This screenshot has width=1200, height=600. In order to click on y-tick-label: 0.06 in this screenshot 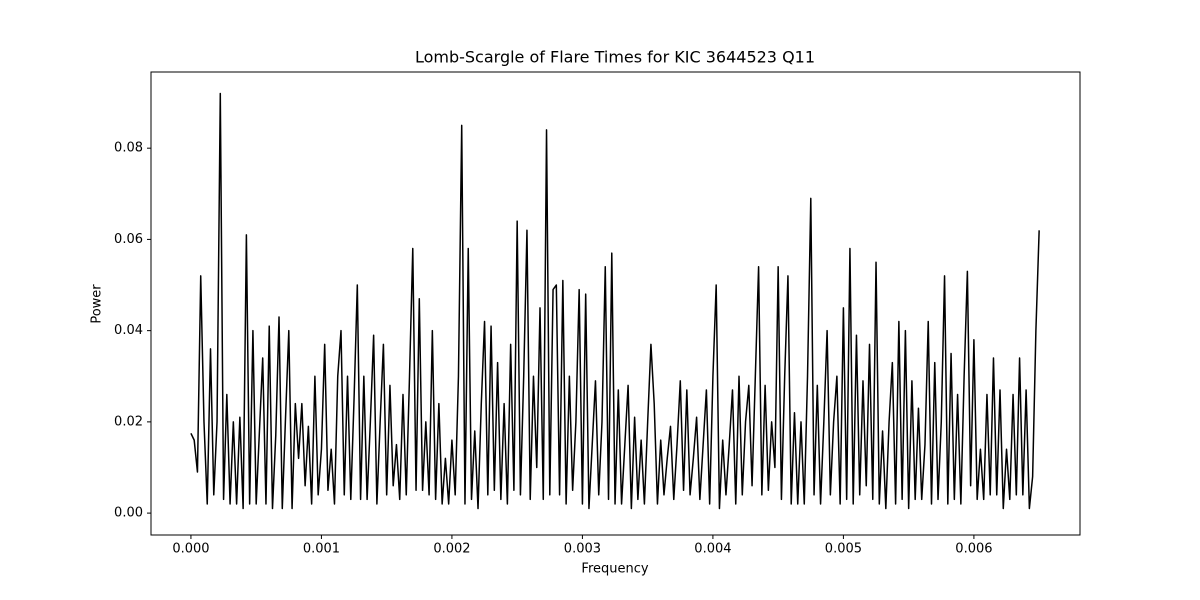, I will do `click(128, 239)`.